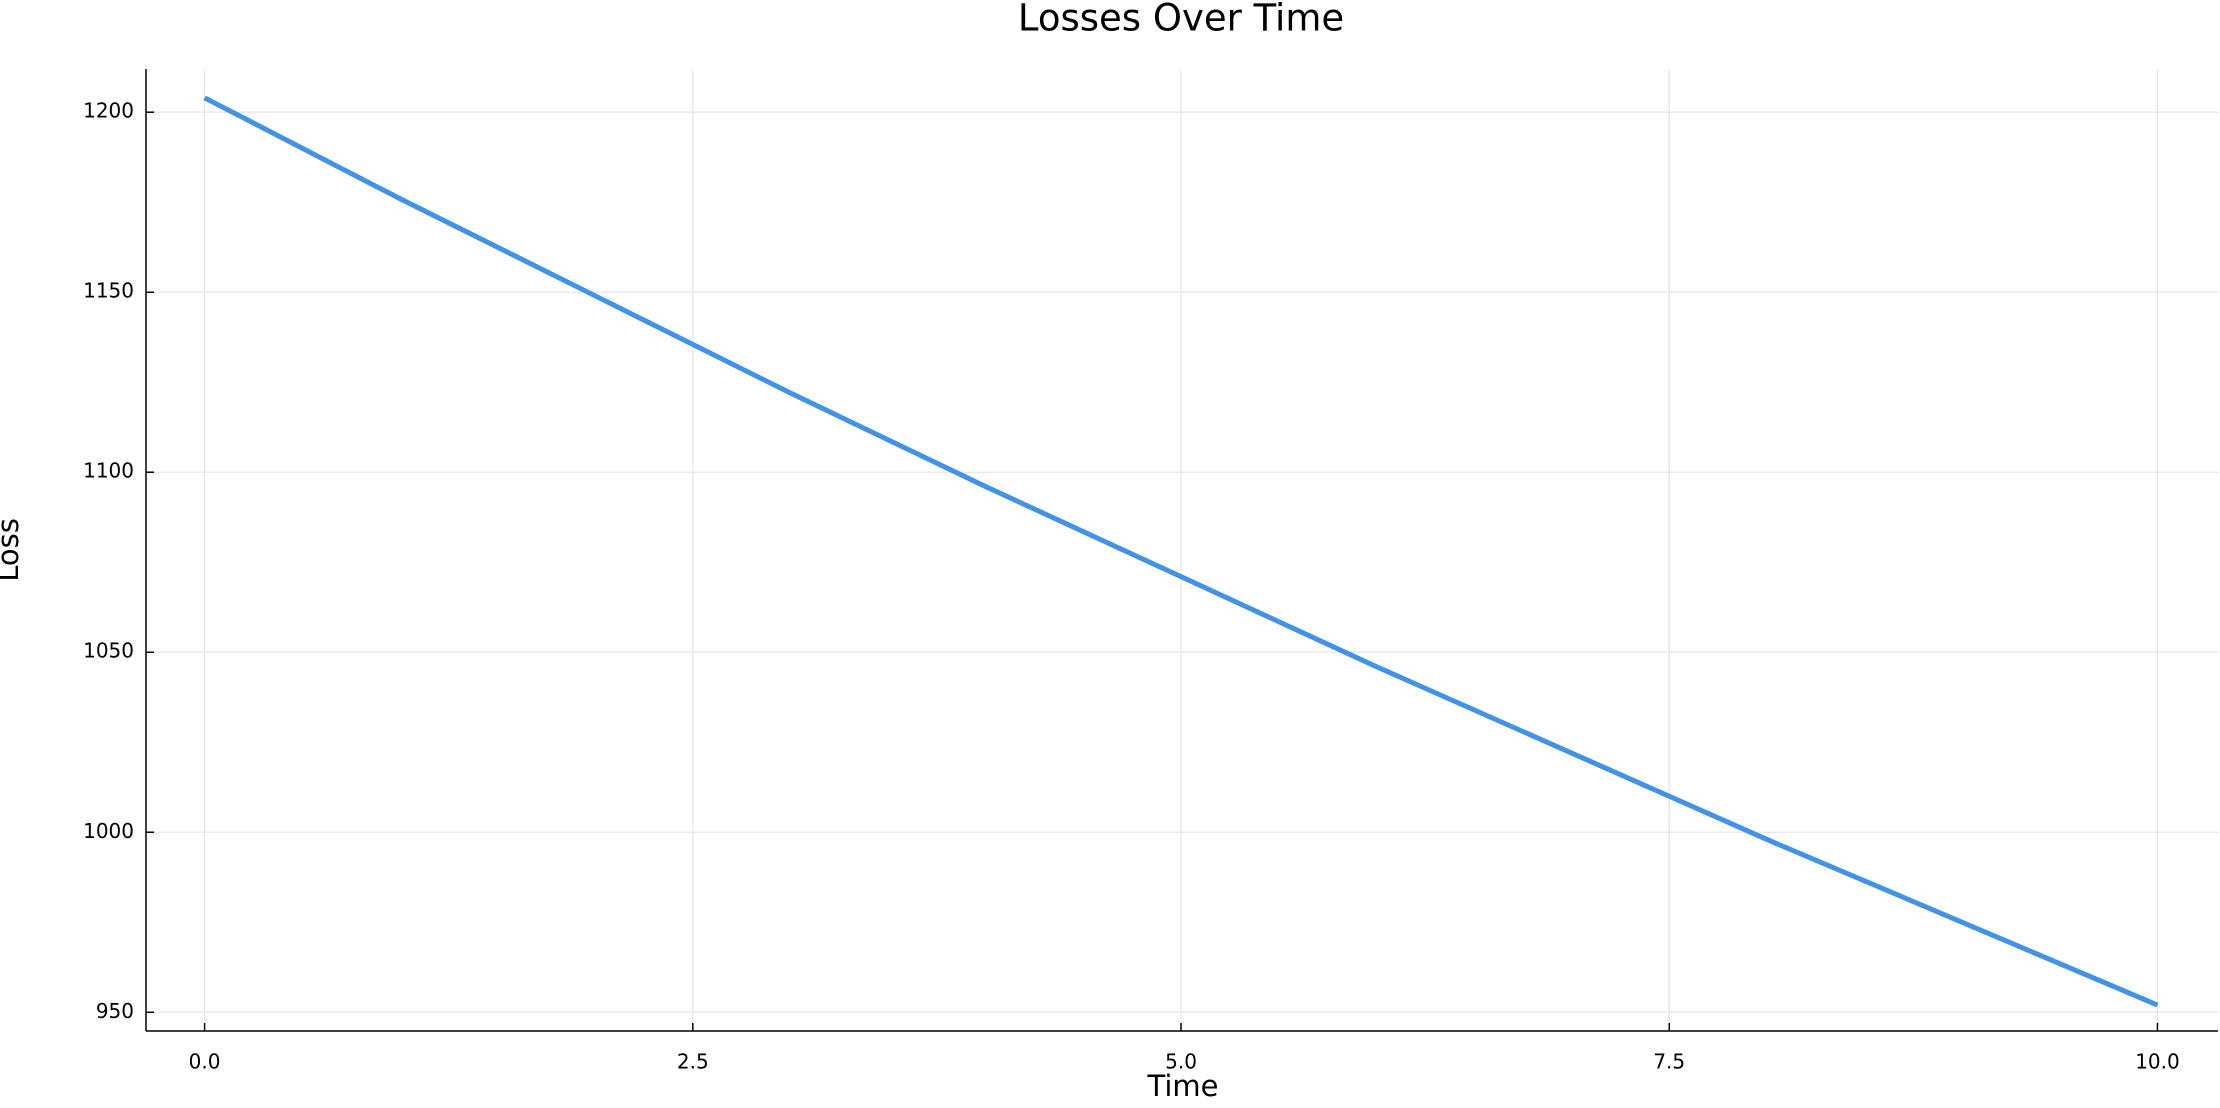 Image resolution: width=2220 pixels, height=1108 pixels. Describe the element at coordinates (12, 550) in the screenshot. I see `y-axis-label: Loss` at that location.